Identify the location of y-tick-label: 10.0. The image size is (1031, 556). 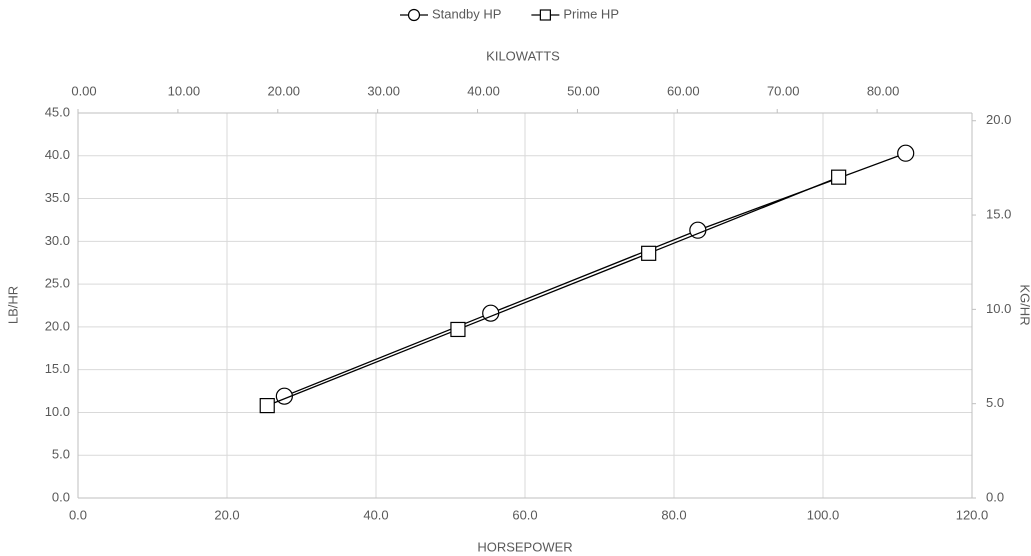
(57, 411).